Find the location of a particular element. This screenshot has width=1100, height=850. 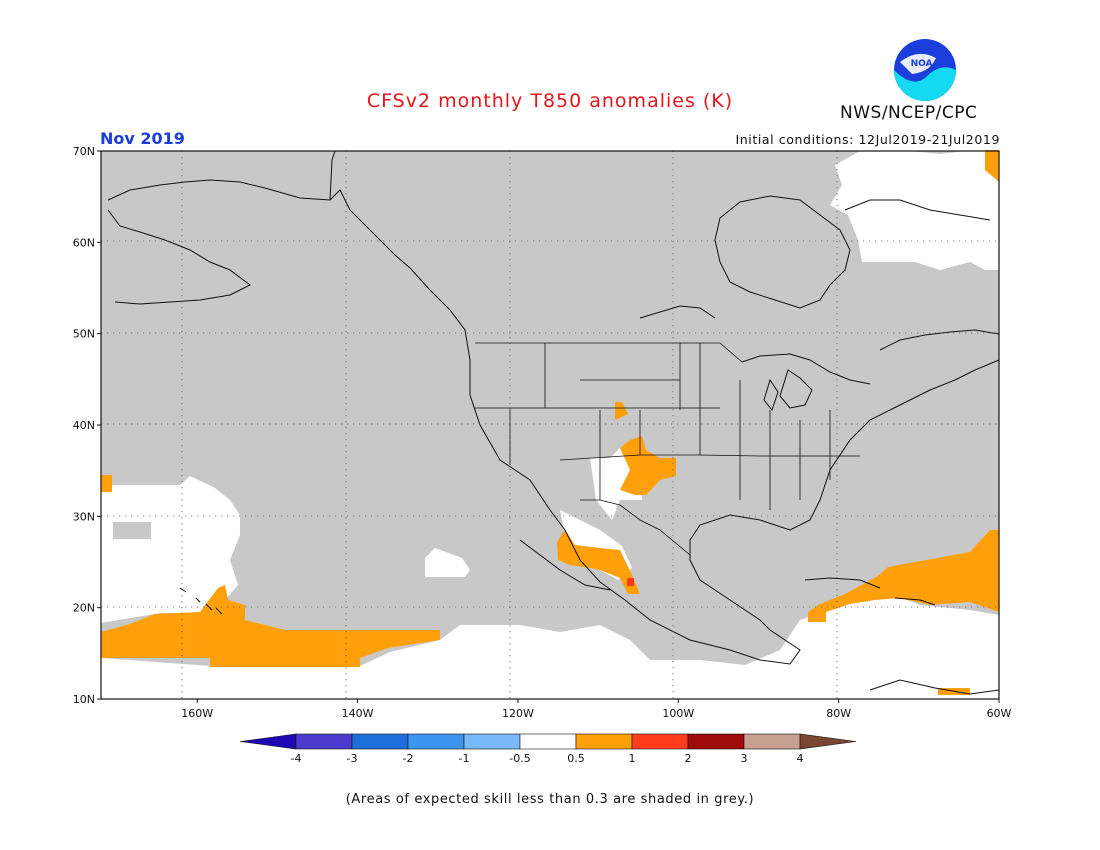

logo-text: NOAA is located at coordinates (925, 64).